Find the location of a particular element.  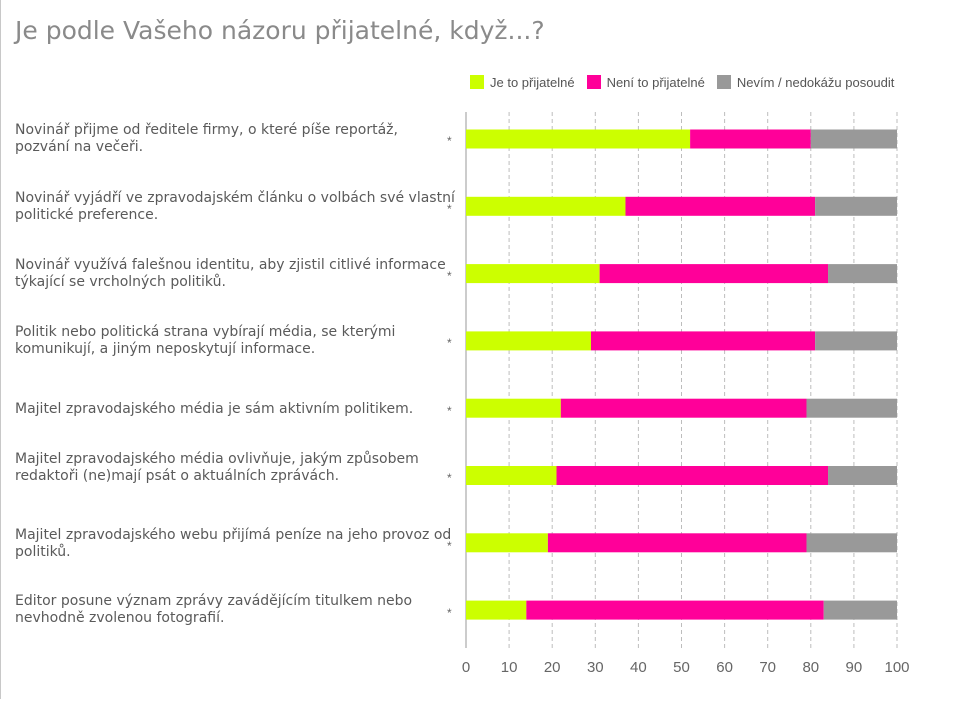

x-tick-label: 20 is located at coordinates (552, 667).